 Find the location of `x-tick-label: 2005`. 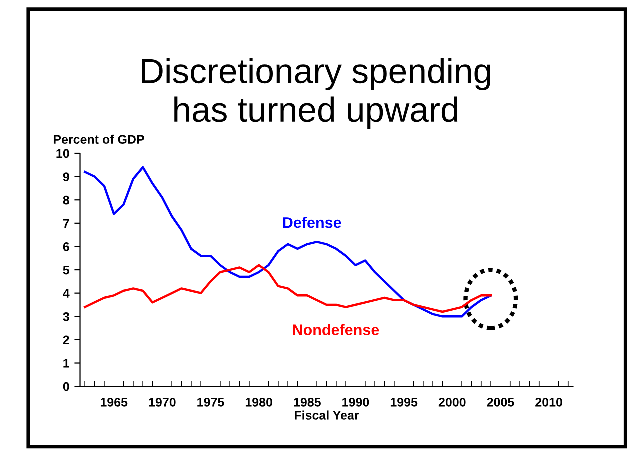

x-tick-label: 2005 is located at coordinates (500, 402).